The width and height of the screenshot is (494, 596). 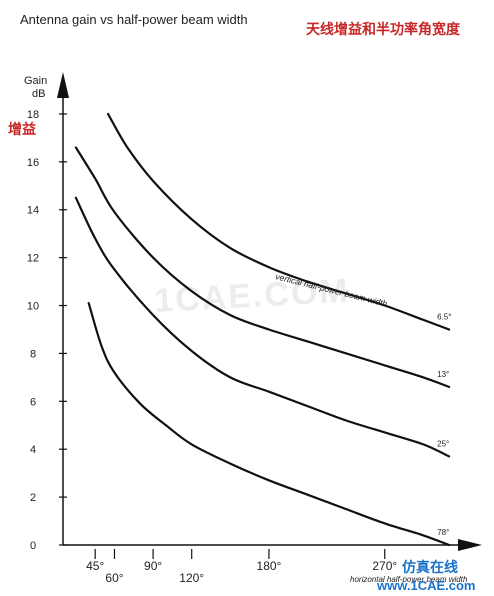 What do you see at coordinates (430, 567) in the screenshot?
I see `watermark-bottom-line1: 仿真在线` at bounding box center [430, 567].